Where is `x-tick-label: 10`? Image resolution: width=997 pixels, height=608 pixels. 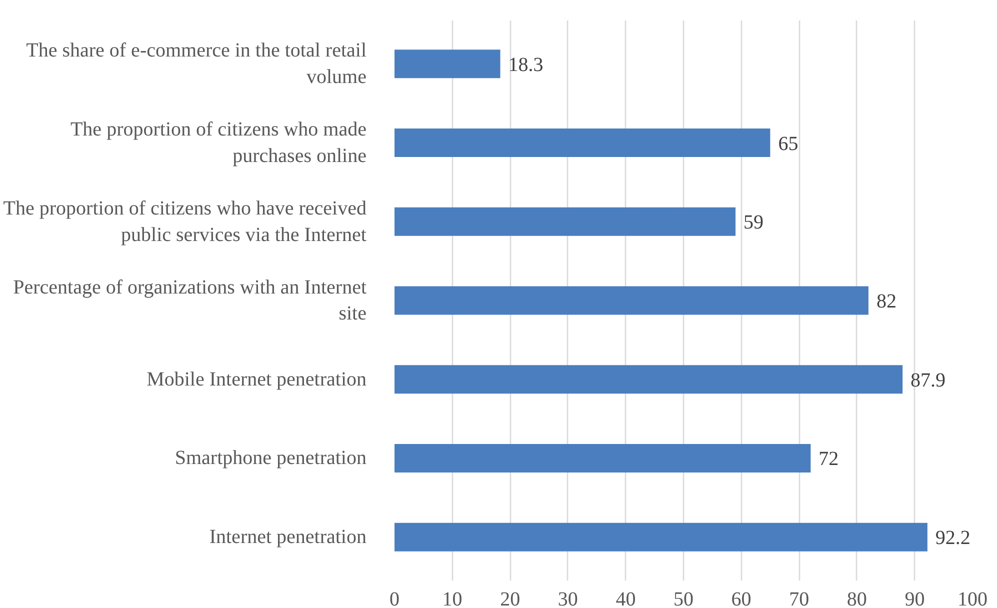 x-tick-label: 10 is located at coordinates (452, 598).